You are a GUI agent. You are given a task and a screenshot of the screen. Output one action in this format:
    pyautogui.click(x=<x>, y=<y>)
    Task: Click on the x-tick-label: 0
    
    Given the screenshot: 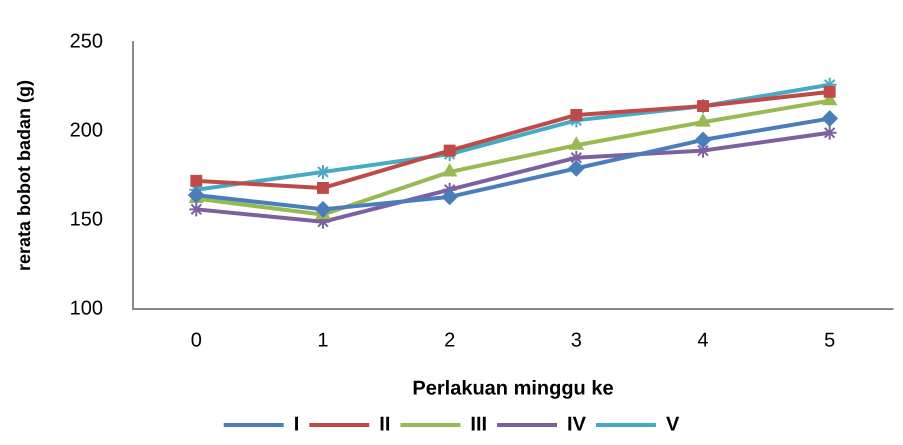 What is the action you would take?
    pyautogui.click(x=196, y=341)
    